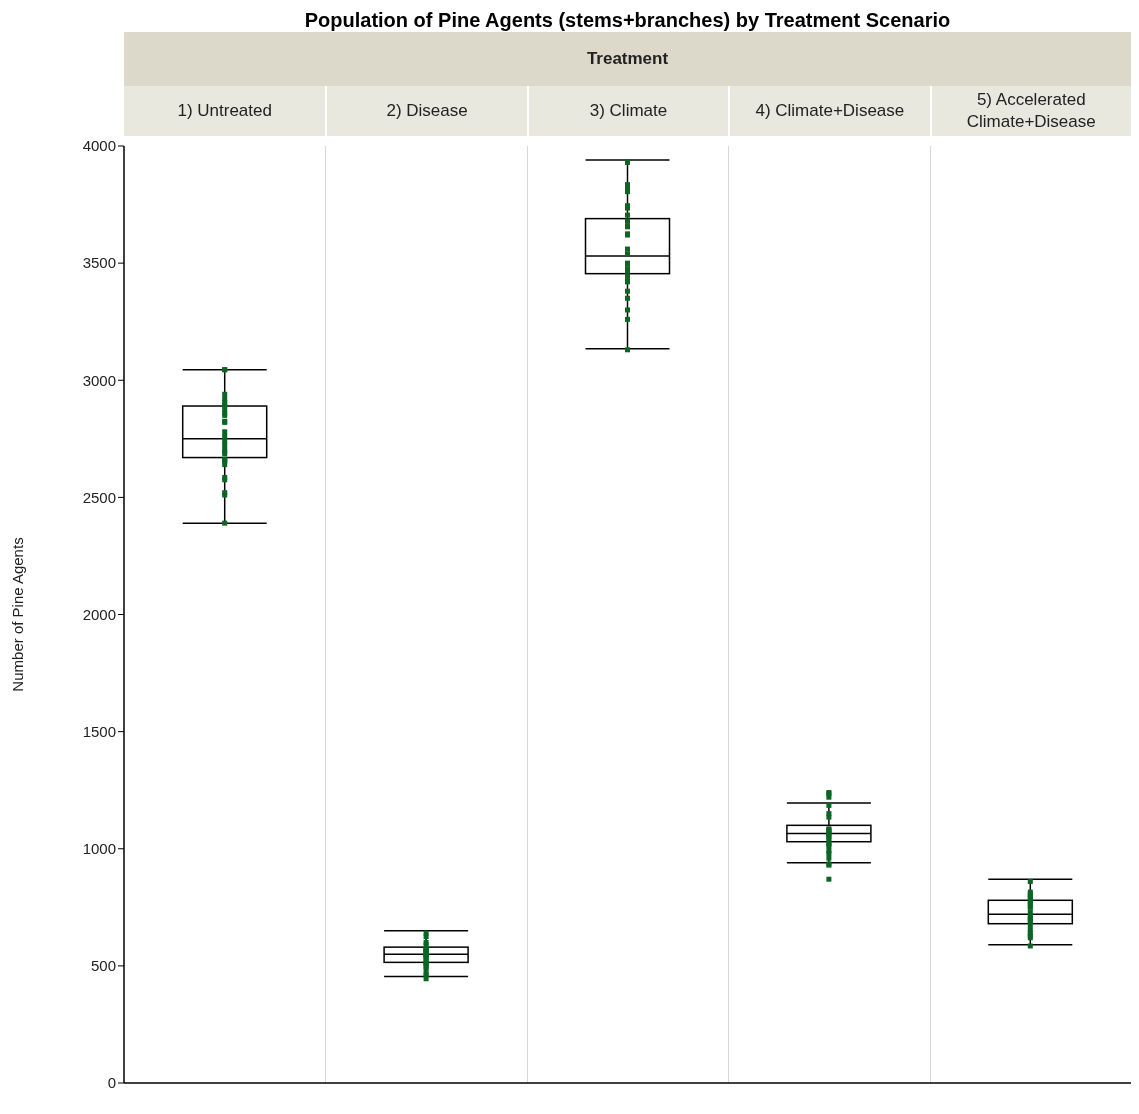 The width and height of the screenshot is (1139, 1114). What do you see at coordinates (99, 263) in the screenshot?
I see `y-tick-label: 3500` at bounding box center [99, 263].